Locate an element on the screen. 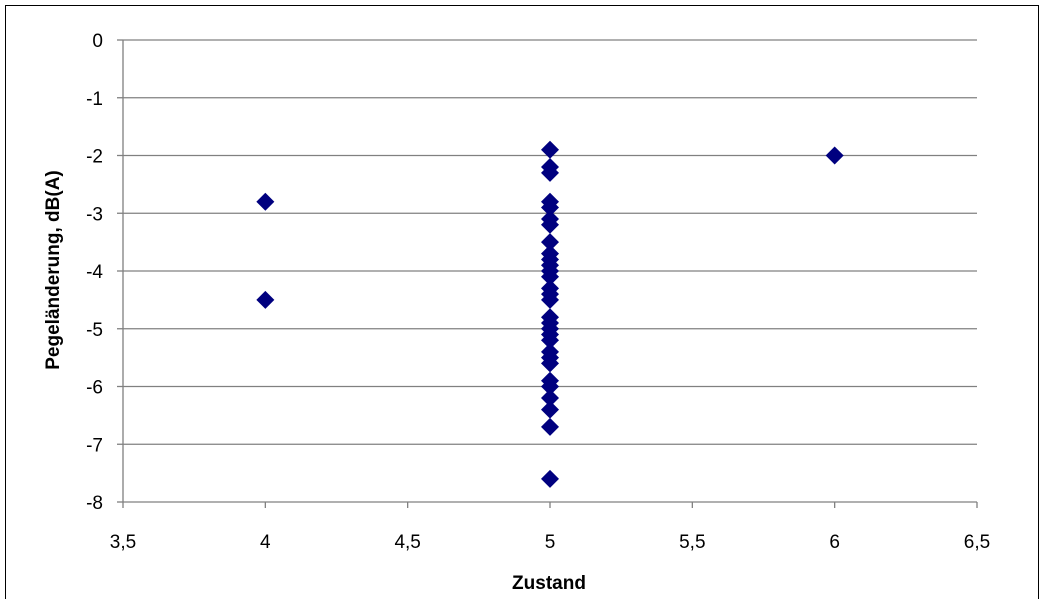 The image size is (1047, 601). y-tick-label: -1 is located at coordinates (94, 99).